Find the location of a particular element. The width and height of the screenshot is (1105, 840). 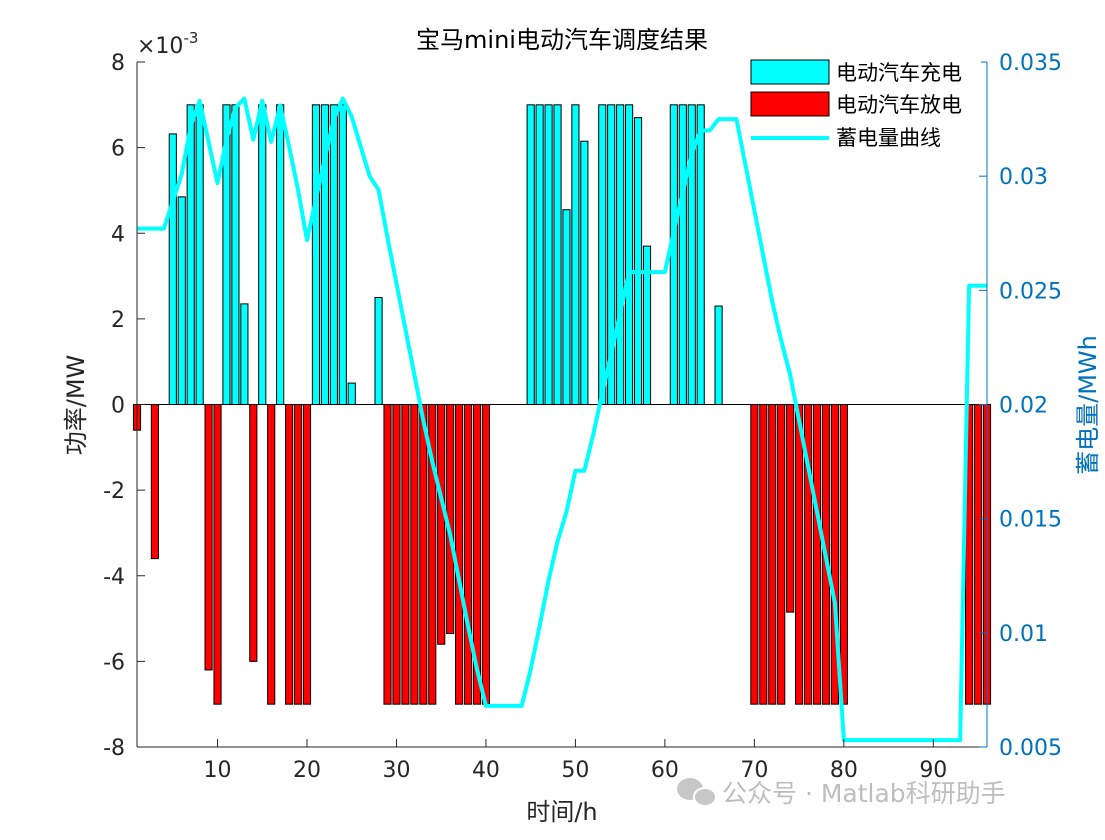

y-tick-label-0: 0 is located at coordinates (118, 406).